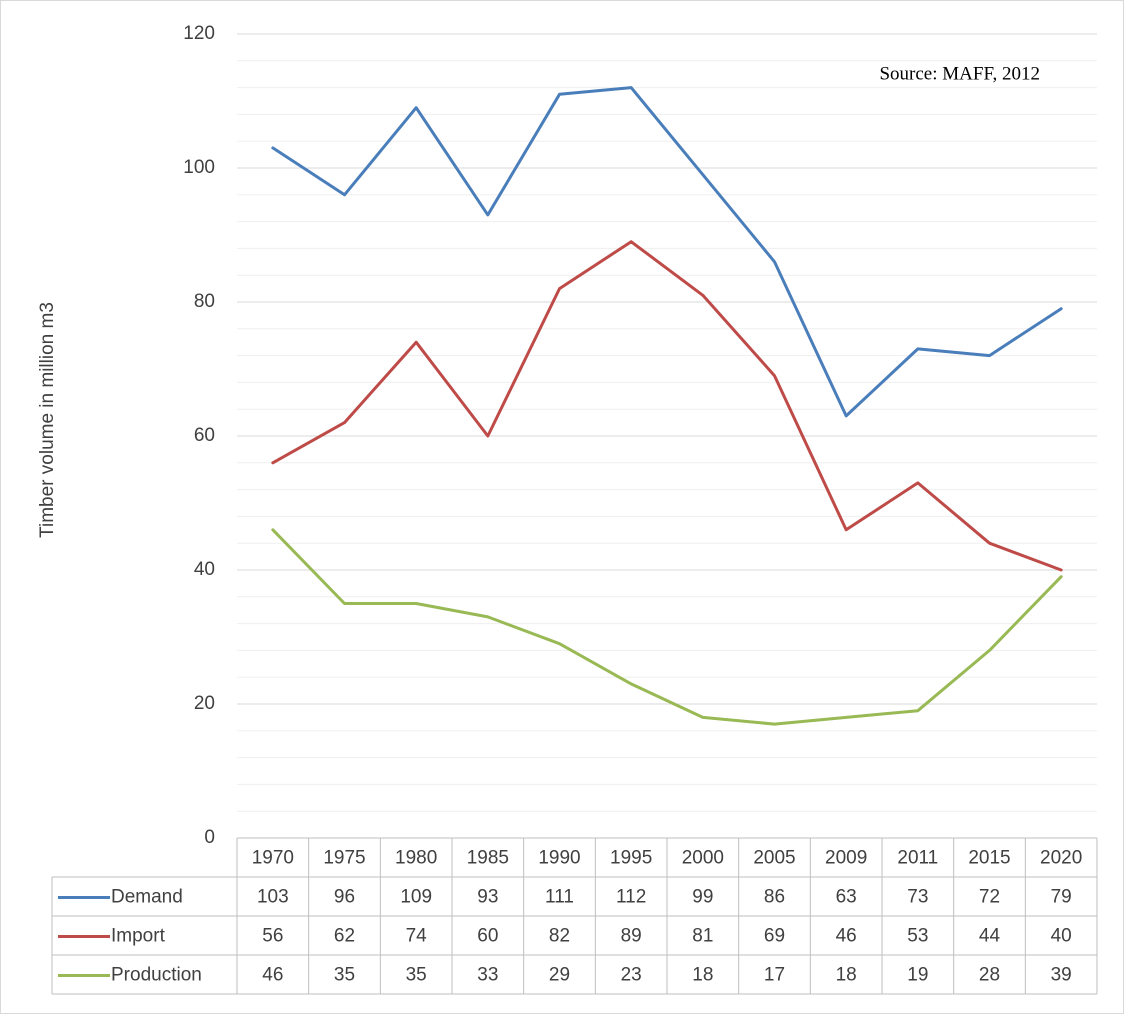 This screenshot has width=1124, height=1014. I want to click on y-tick-label: 20, so click(204, 703).